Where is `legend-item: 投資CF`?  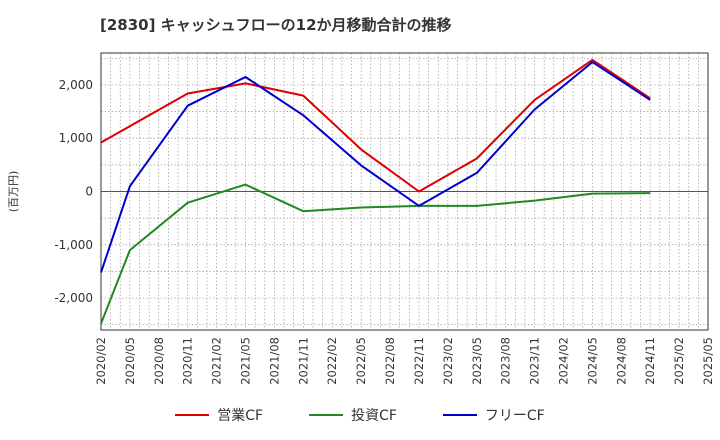 legend-item: 投資CF is located at coordinates (353, 415).